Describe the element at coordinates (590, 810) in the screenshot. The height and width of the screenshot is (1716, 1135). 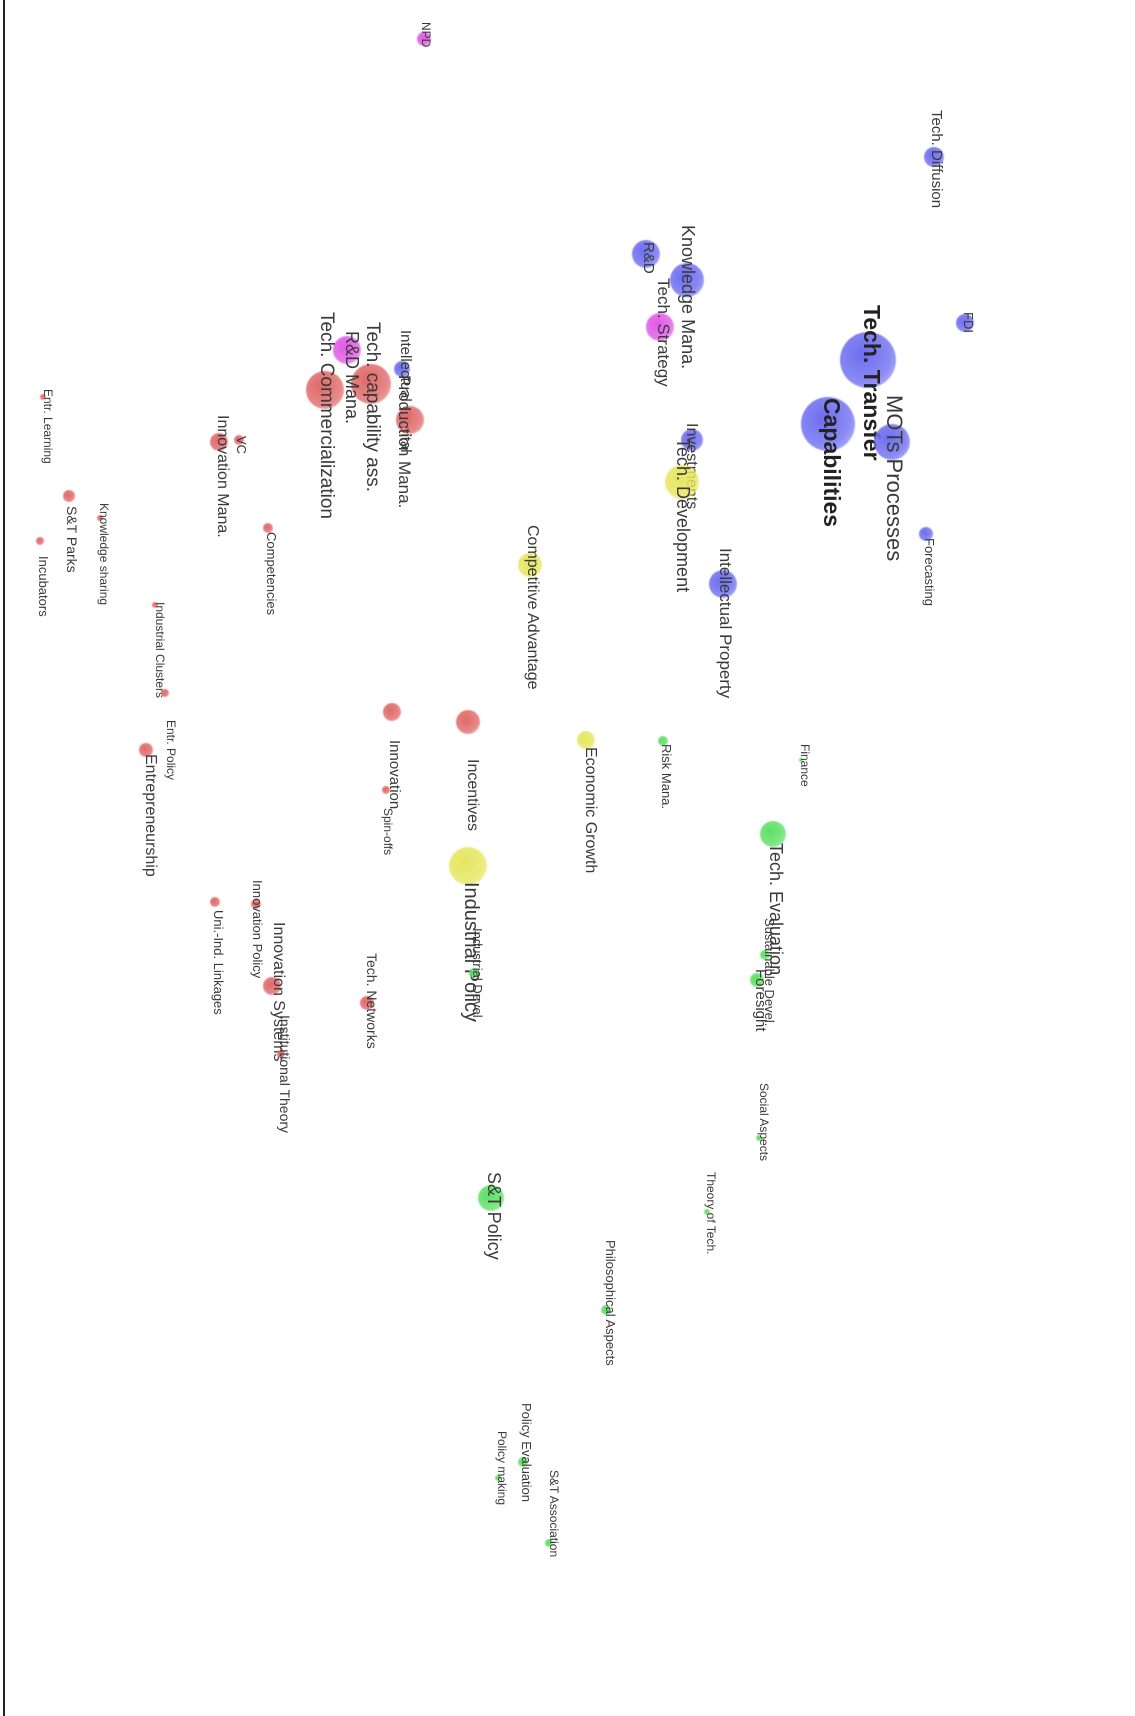
I see `node-label-economic-growth: Economic Growth` at that location.